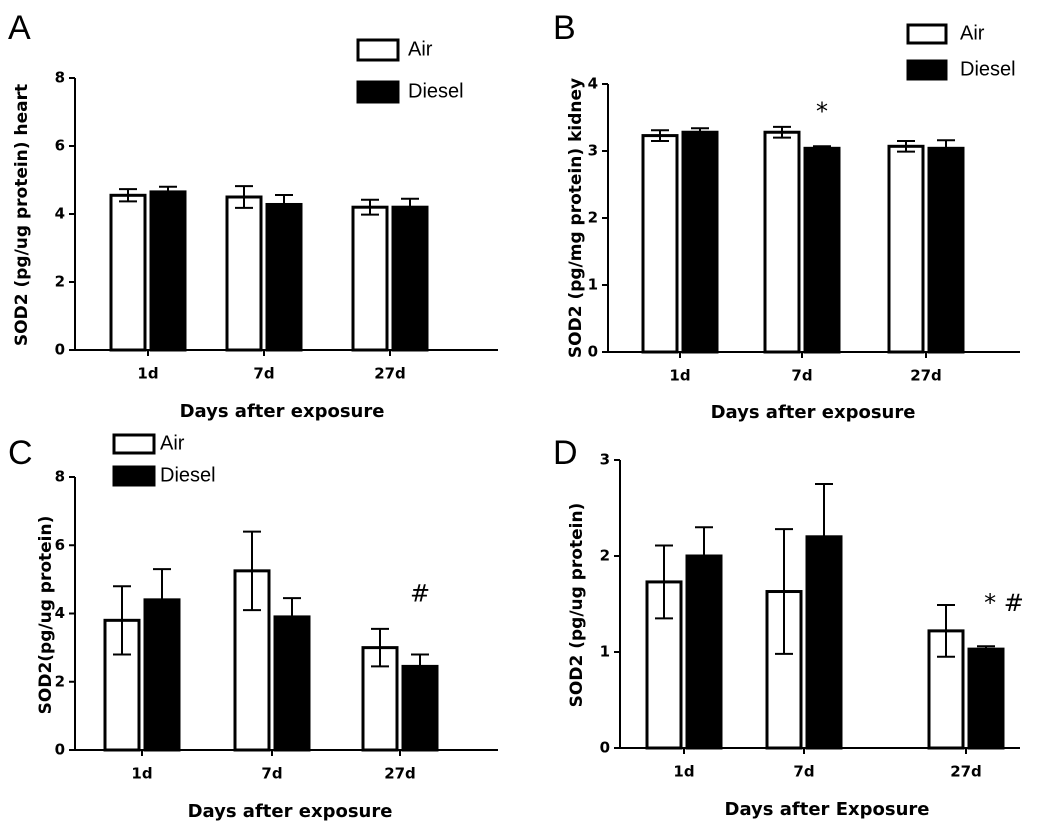 The width and height of the screenshot is (1050, 822). Describe the element at coordinates (19, 28) in the screenshot. I see `panel-letter: A` at that location.